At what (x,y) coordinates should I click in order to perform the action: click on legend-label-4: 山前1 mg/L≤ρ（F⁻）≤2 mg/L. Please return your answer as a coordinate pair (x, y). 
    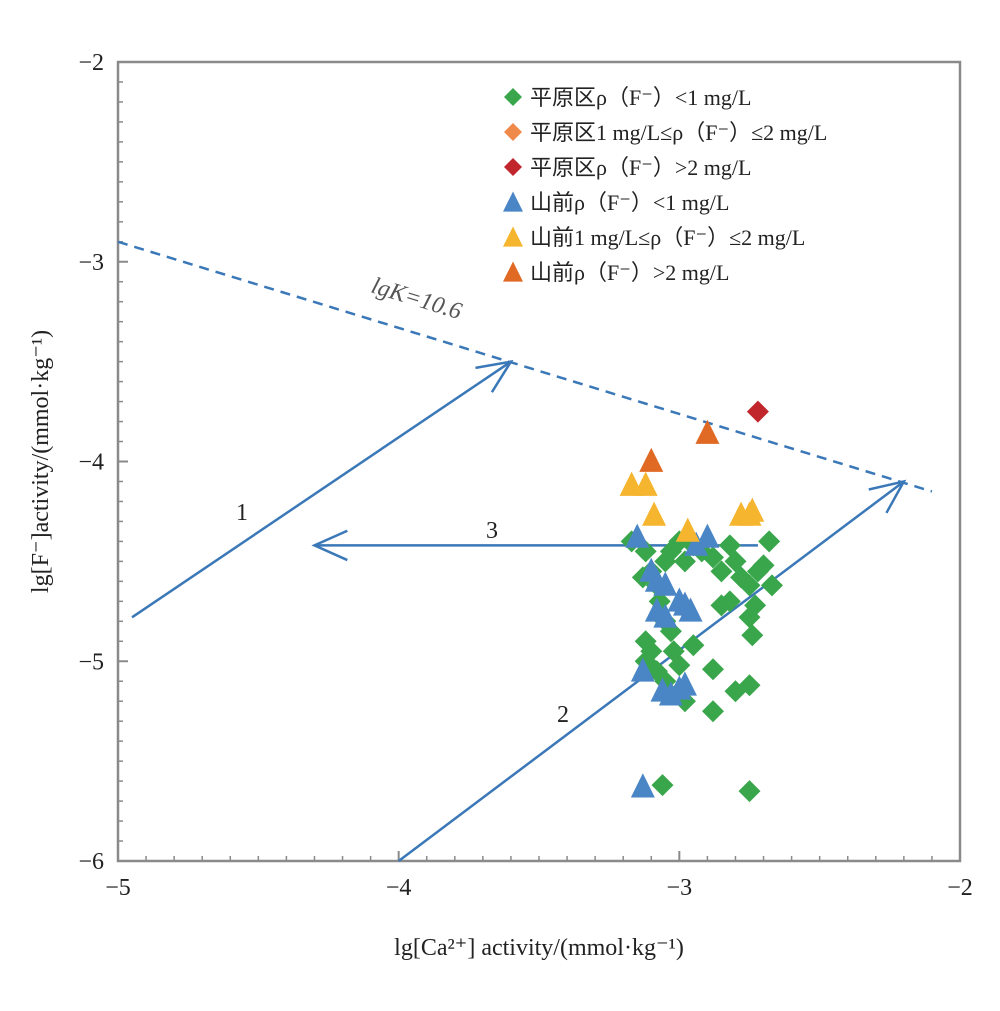
    Looking at the image, I should click on (667, 237).